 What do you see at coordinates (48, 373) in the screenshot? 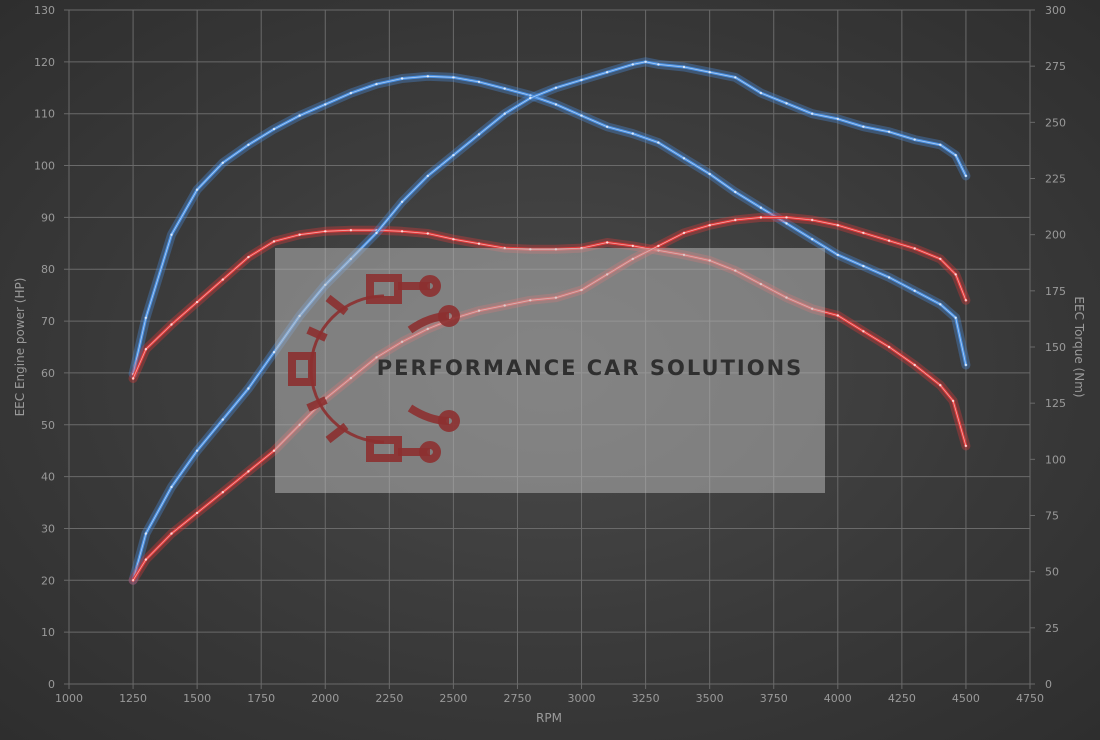
I see `y-left-tick-label: 60` at bounding box center [48, 373].